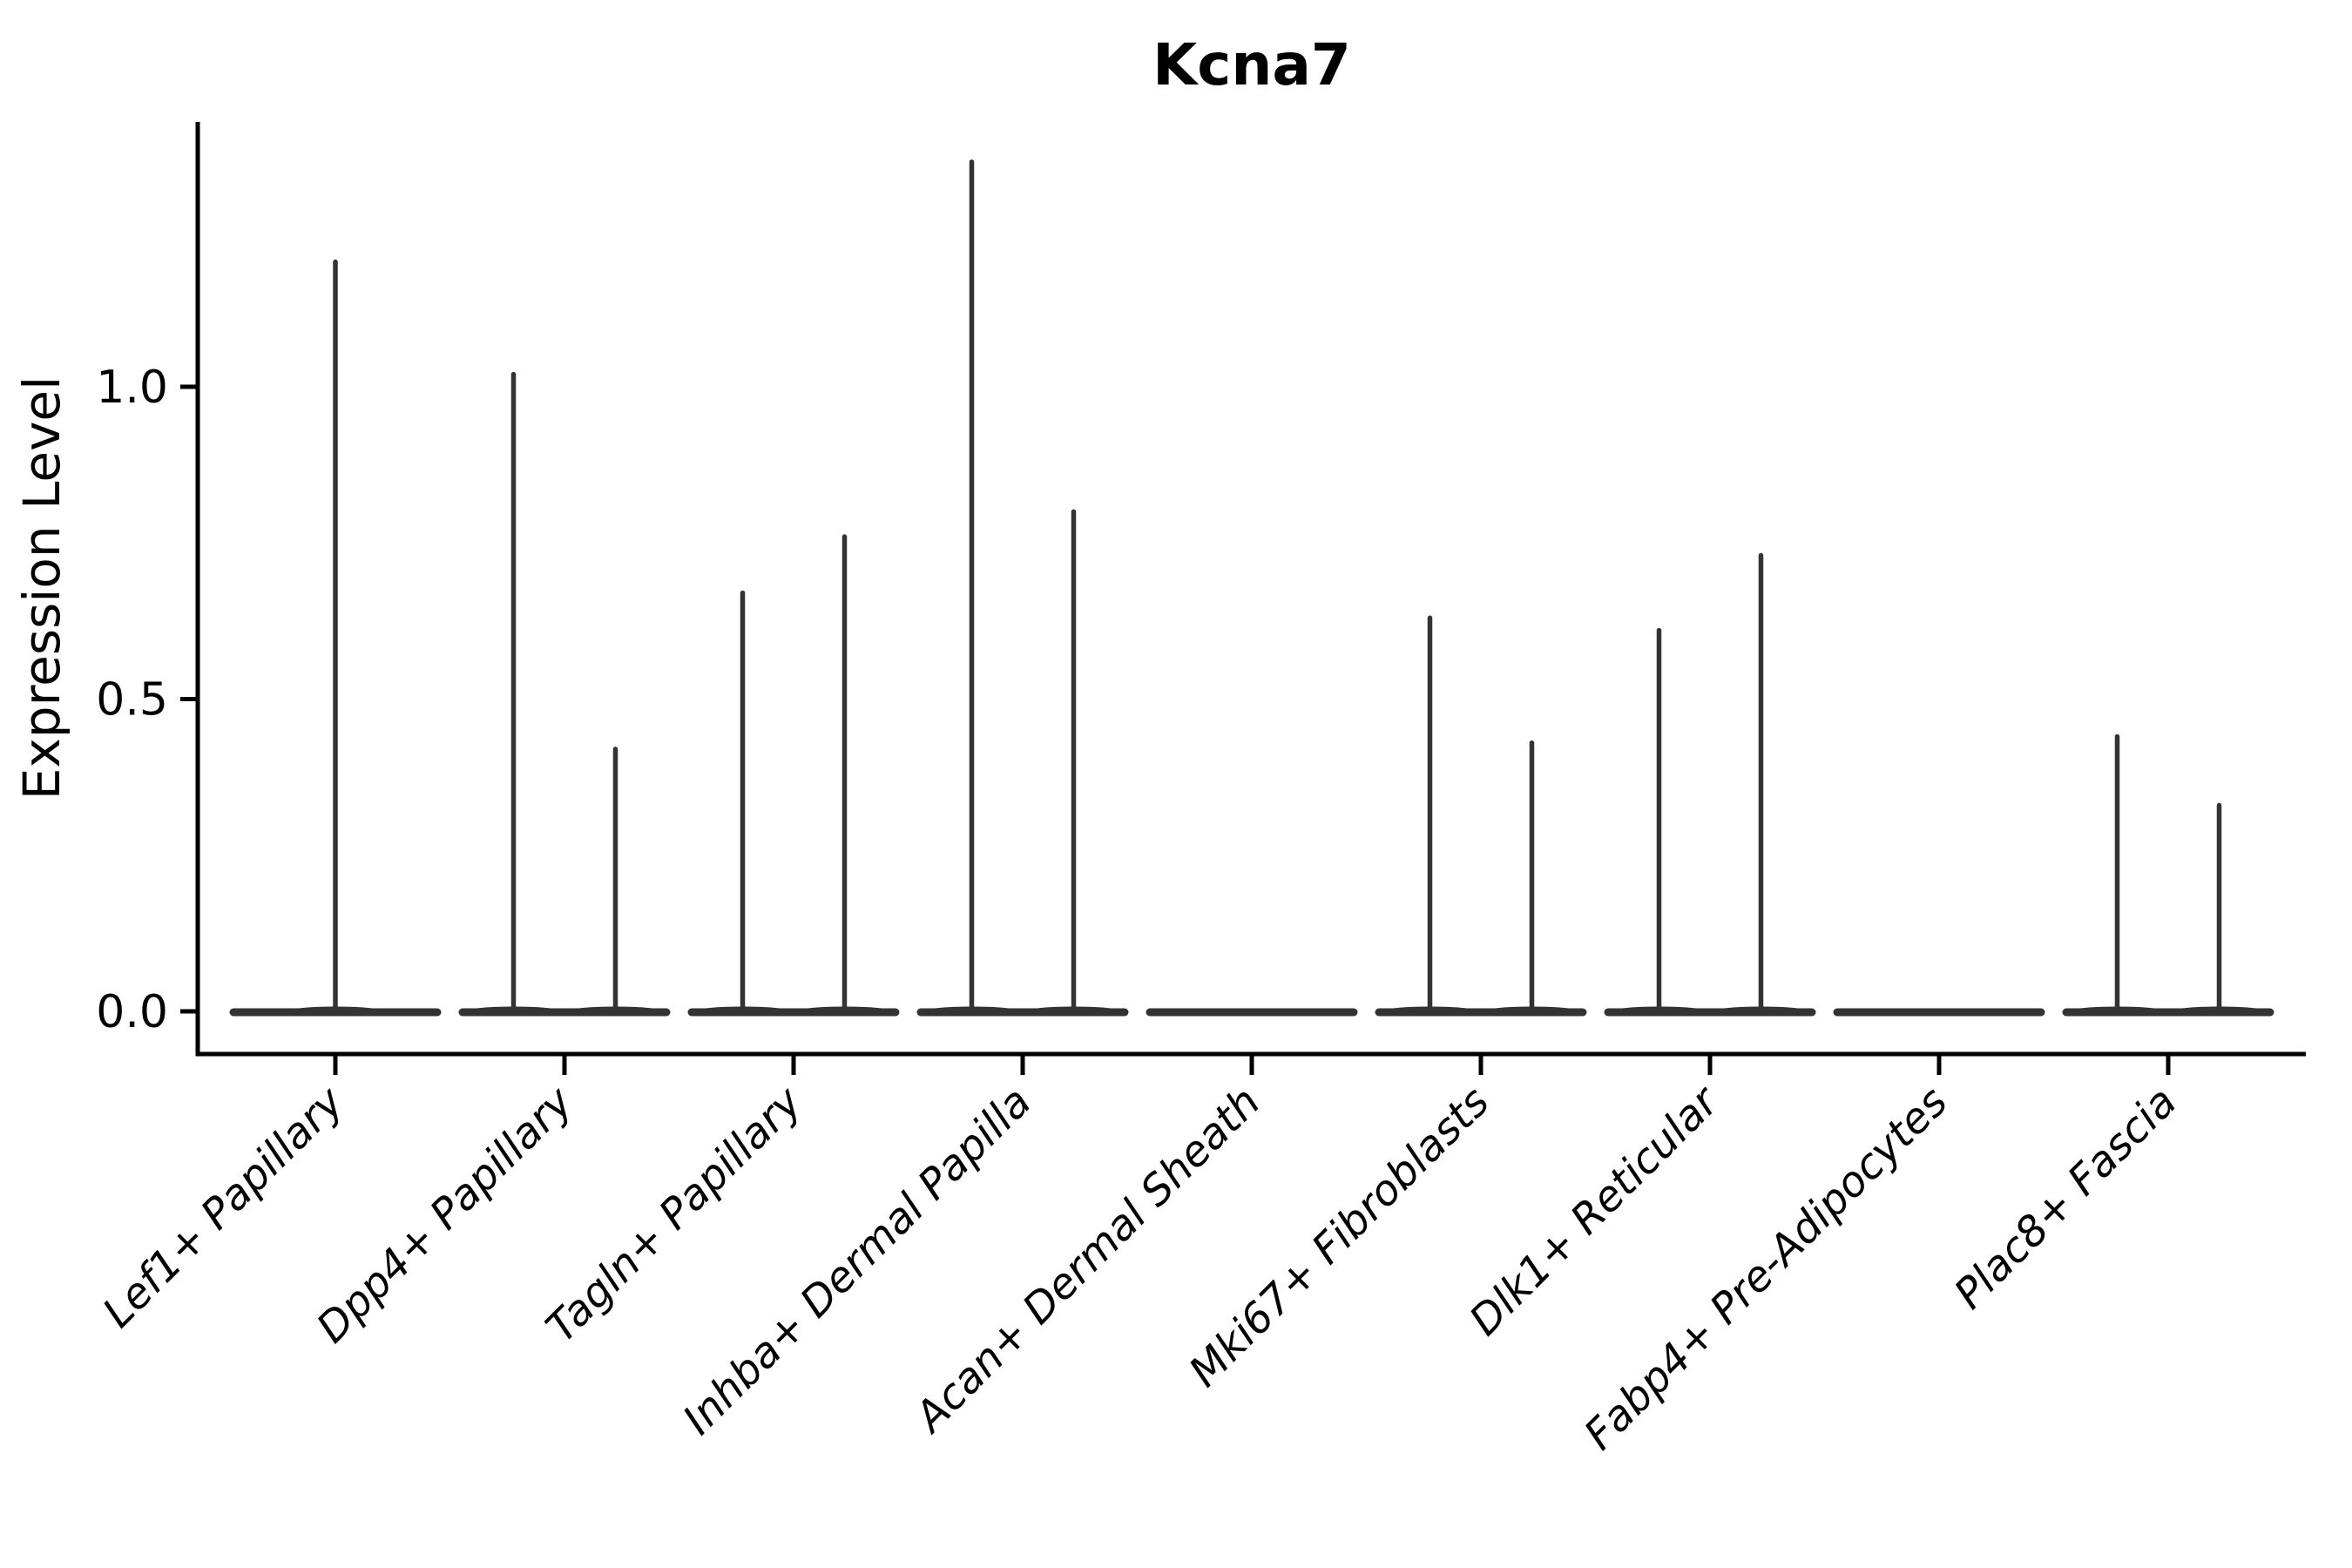 The width and height of the screenshot is (2352, 1568). I want to click on y-tick-label: 0.0, so click(132, 1012).